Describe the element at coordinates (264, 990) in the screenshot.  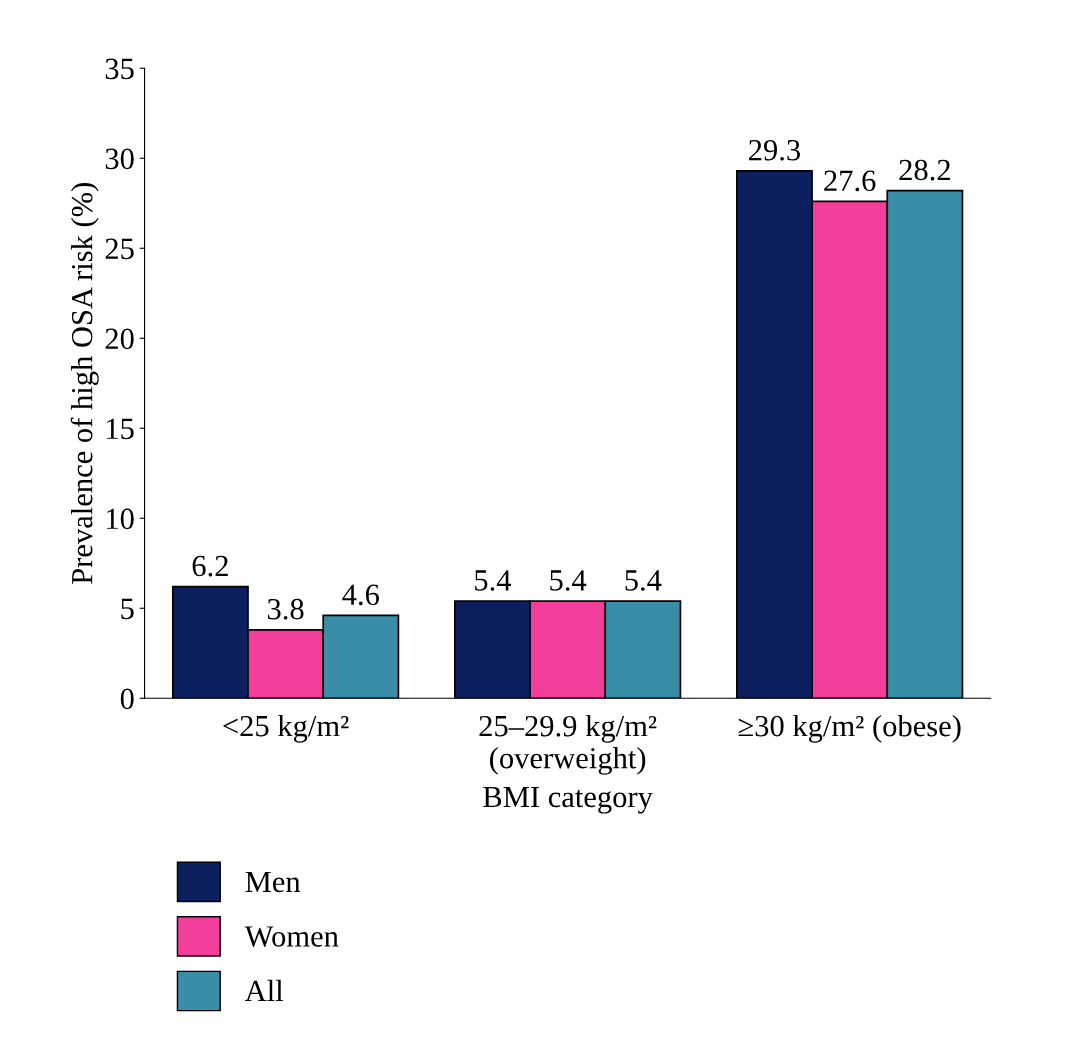
I see `legend-label: All` at that location.